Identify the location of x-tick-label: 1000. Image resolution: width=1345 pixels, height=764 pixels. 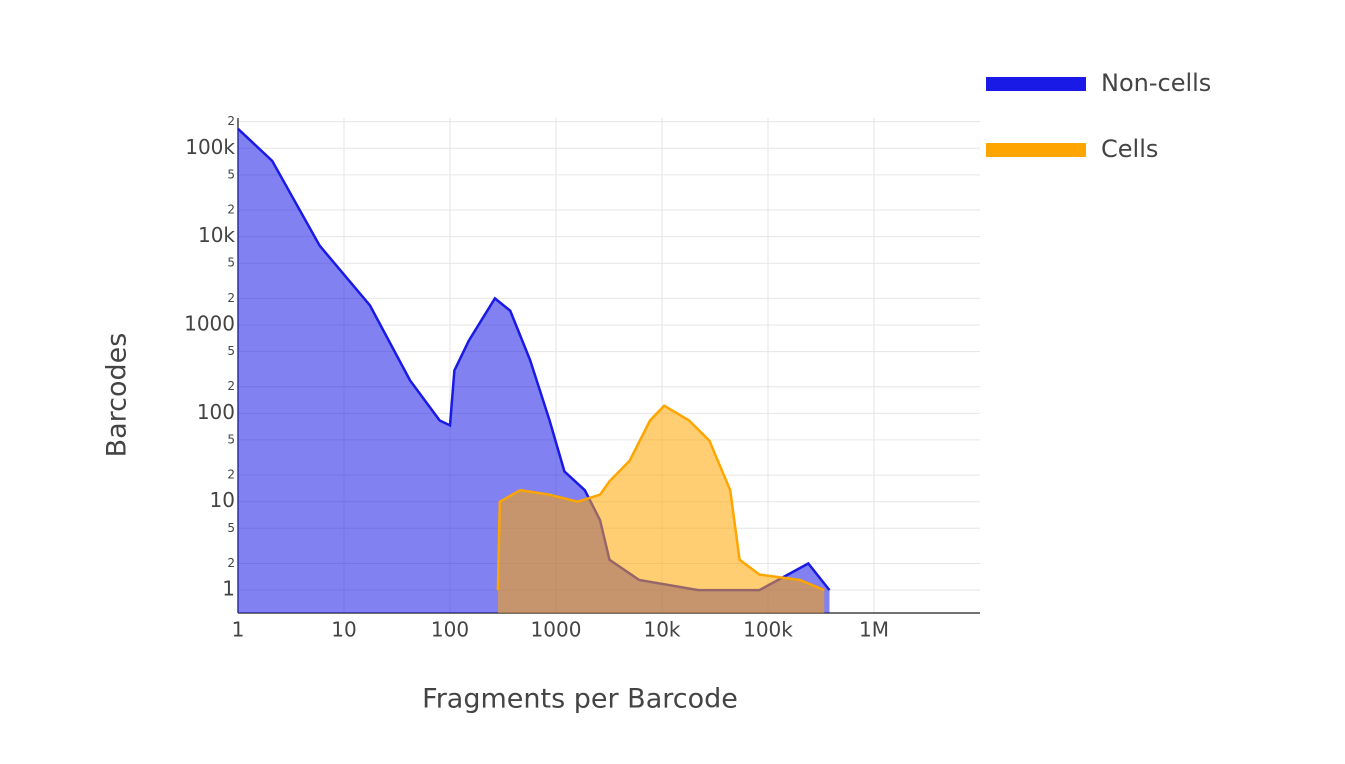
(556, 630).